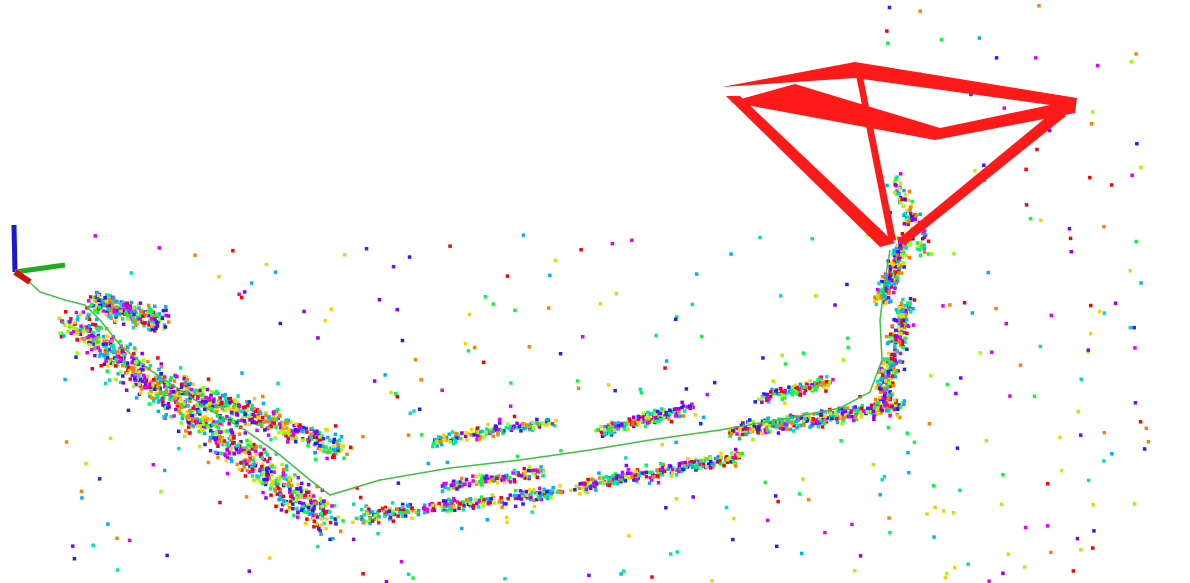 This screenshot has width=1190, height=583. I want to click on camera-frustum, so click(899, 154).